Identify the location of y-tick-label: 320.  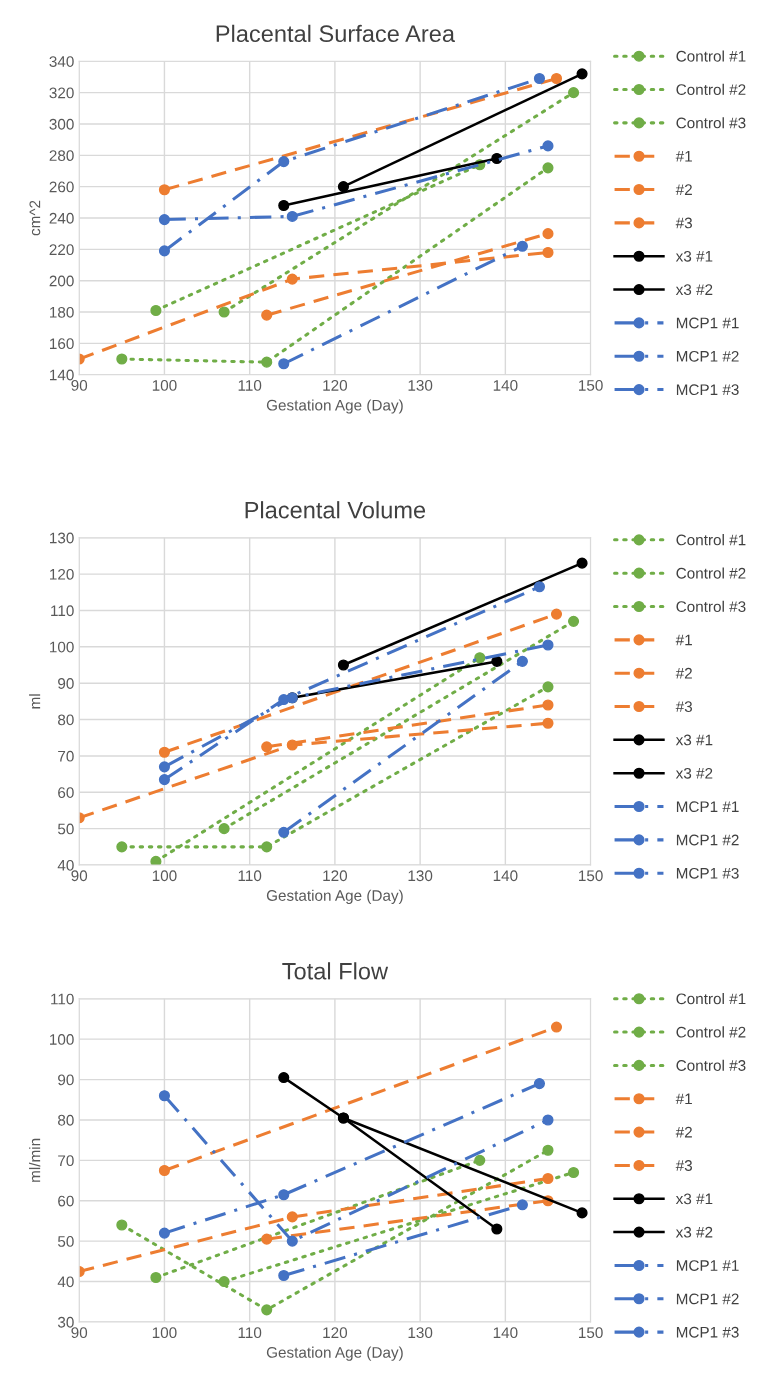
(61, 93).